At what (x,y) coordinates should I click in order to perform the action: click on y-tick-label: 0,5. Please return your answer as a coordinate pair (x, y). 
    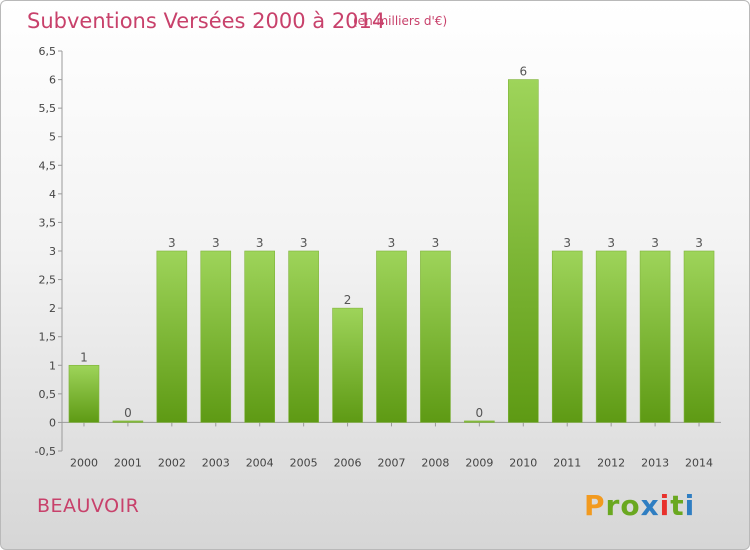
    Looking at the image, I should click on (48, 394).